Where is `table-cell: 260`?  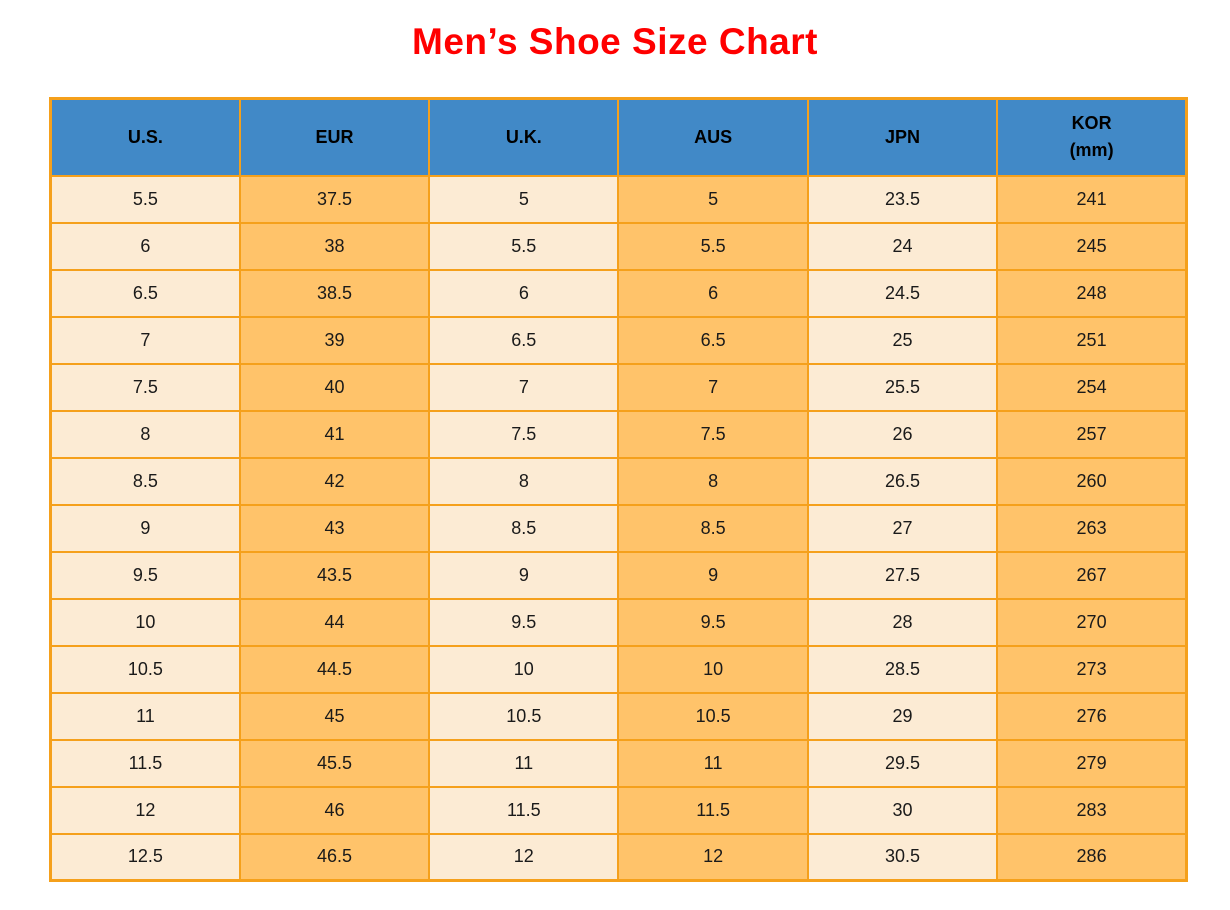 table-cell: 260 is located at coordinates (1092, 481).